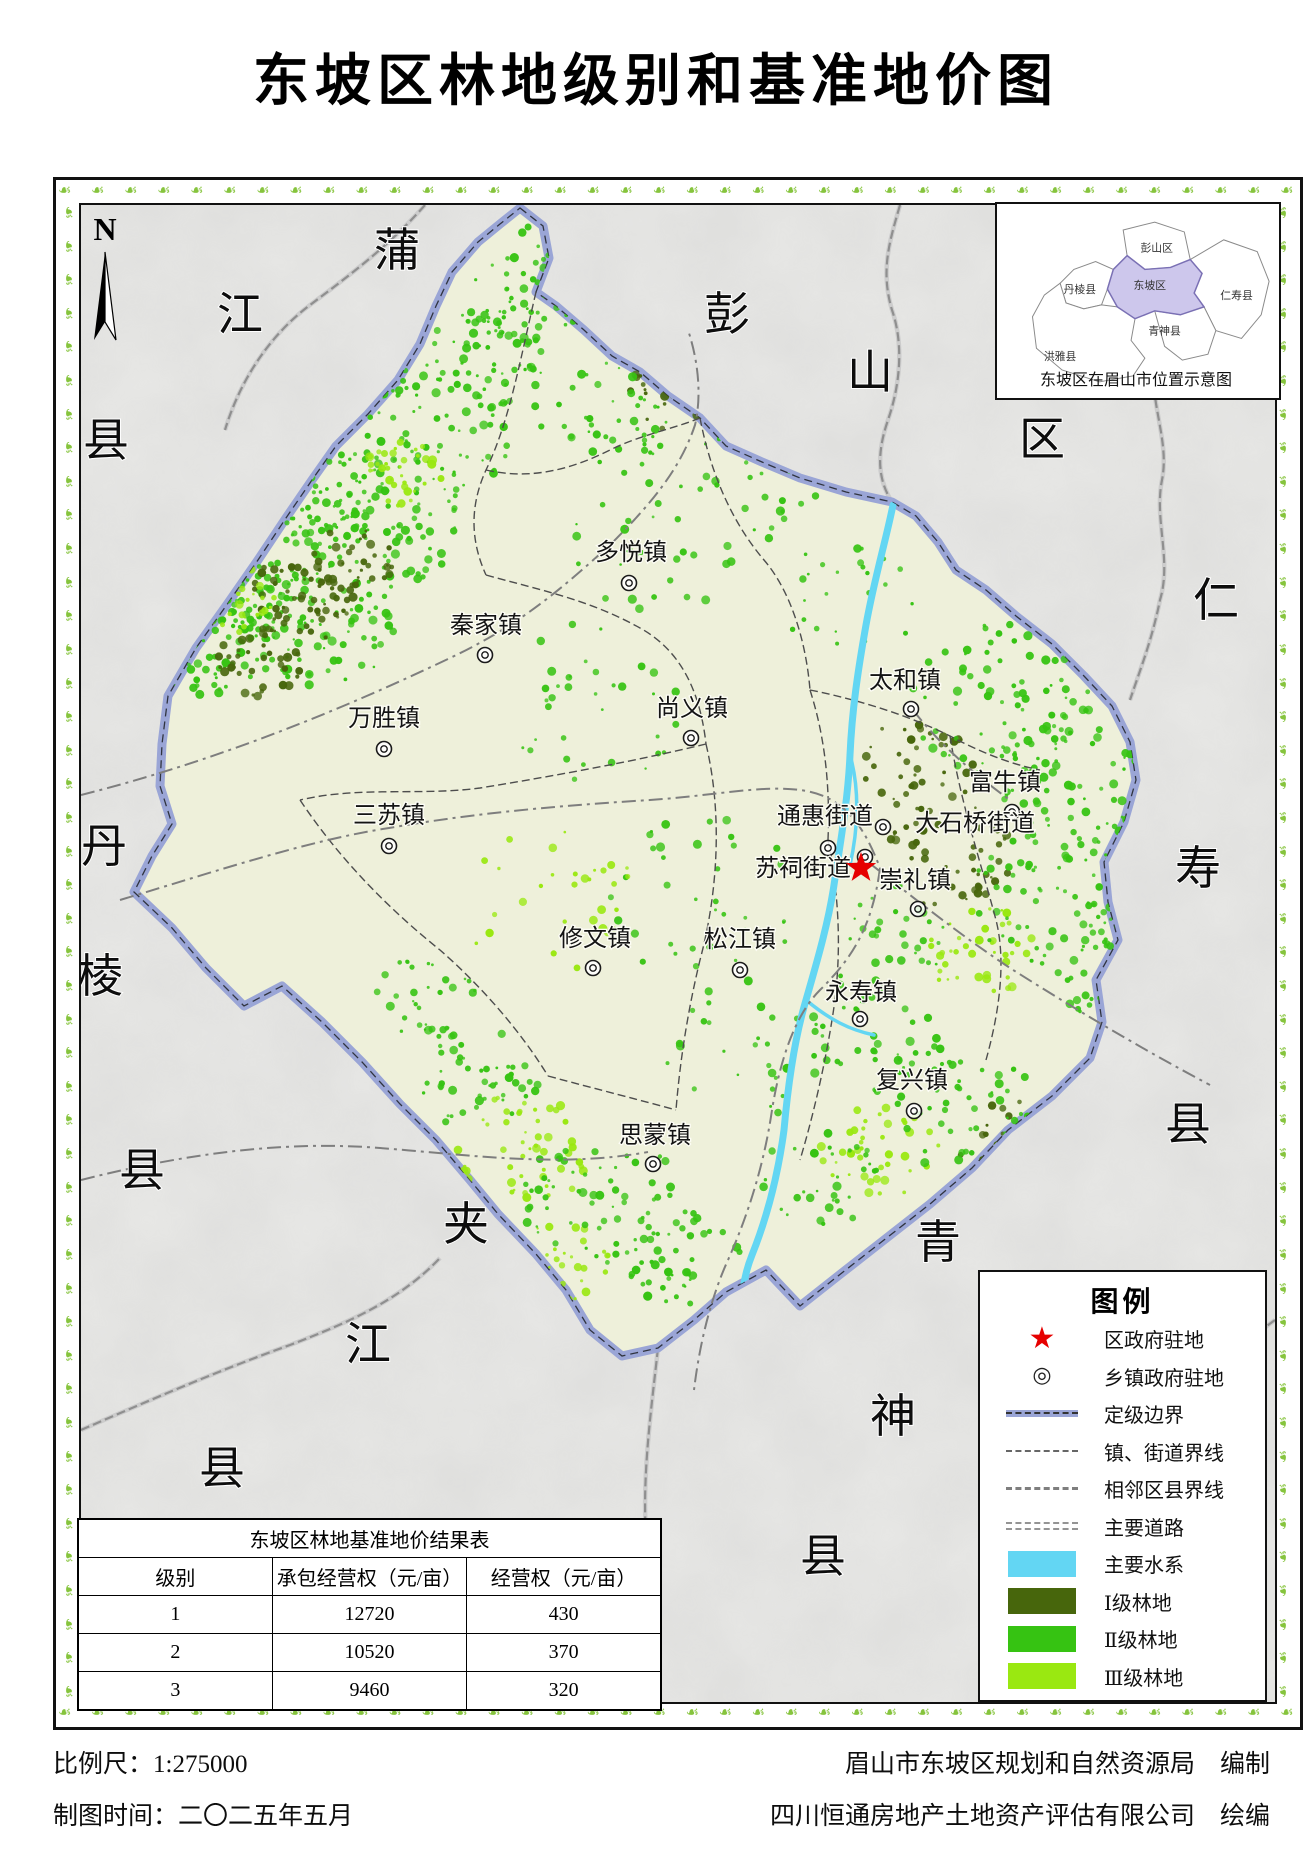  What do you see at coordinates (861, 992) in the screenshot?
I see `town-label: 永寿镇` at bounding box center [861, 992].